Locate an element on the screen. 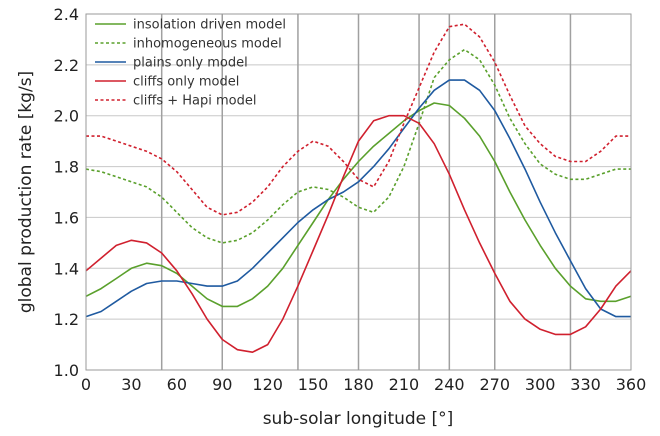  y-tick-label: 1.8 is located at coordinates (66, 167).